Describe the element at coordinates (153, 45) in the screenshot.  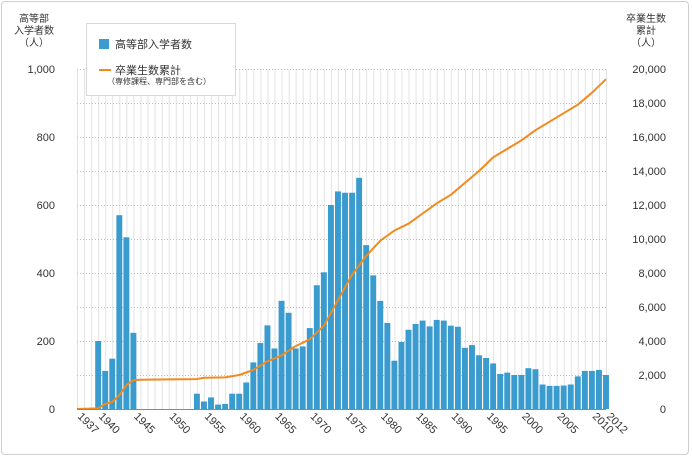
I see `legend-bar-label: 高等部入学者数` at that location.